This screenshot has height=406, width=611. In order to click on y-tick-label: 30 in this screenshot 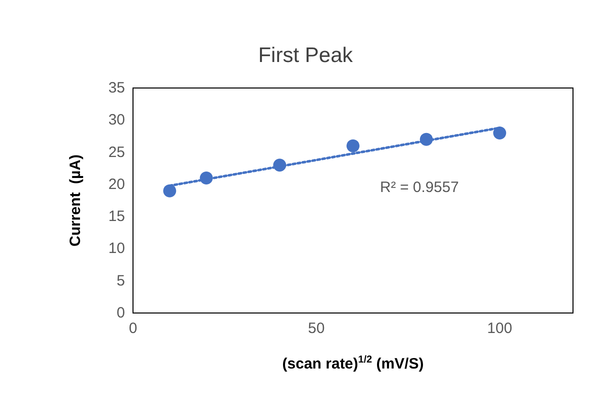, I will do `click(116, 120)`.